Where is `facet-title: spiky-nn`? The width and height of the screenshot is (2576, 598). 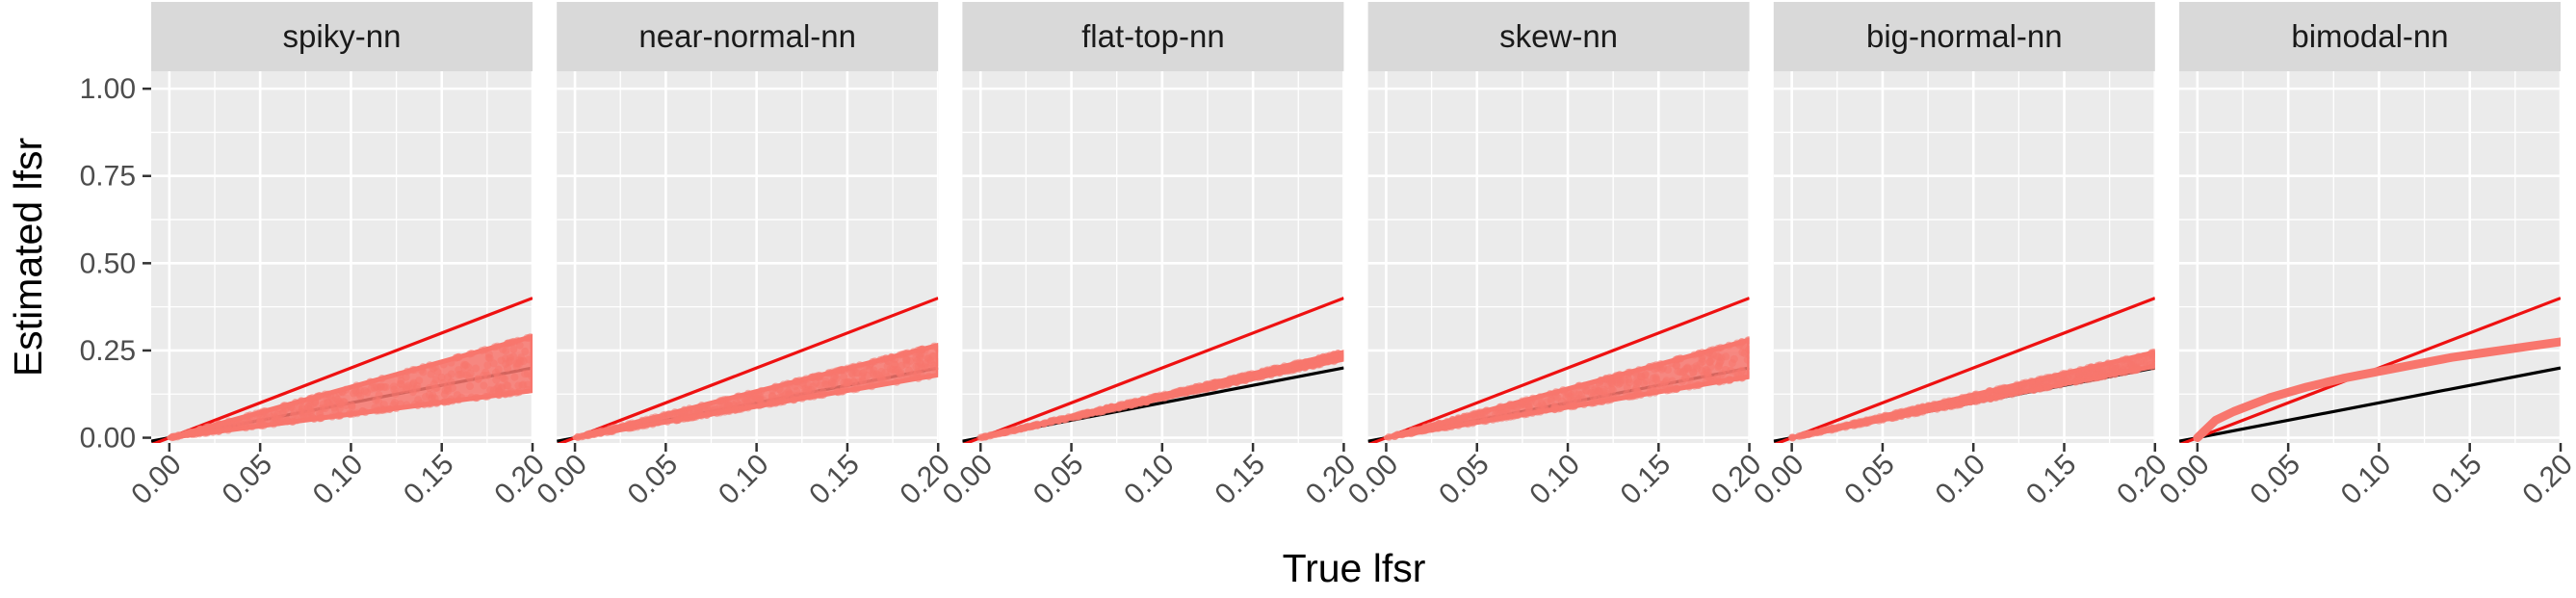
facet-title: spiky-nn is located at coordinates (342, 36).